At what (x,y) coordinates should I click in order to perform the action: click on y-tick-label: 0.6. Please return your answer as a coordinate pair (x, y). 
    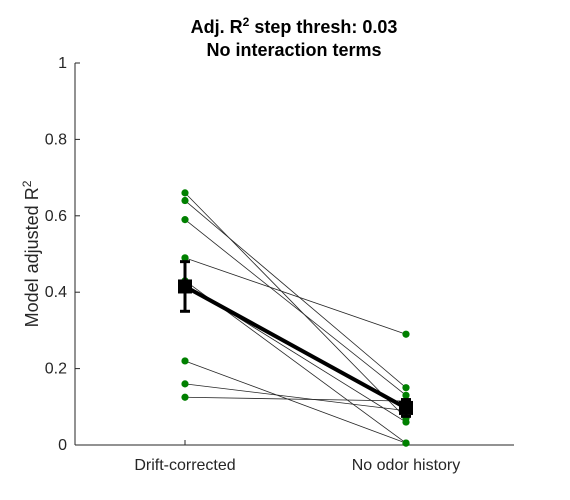
    Looking at the image, I should click on (56, 216).